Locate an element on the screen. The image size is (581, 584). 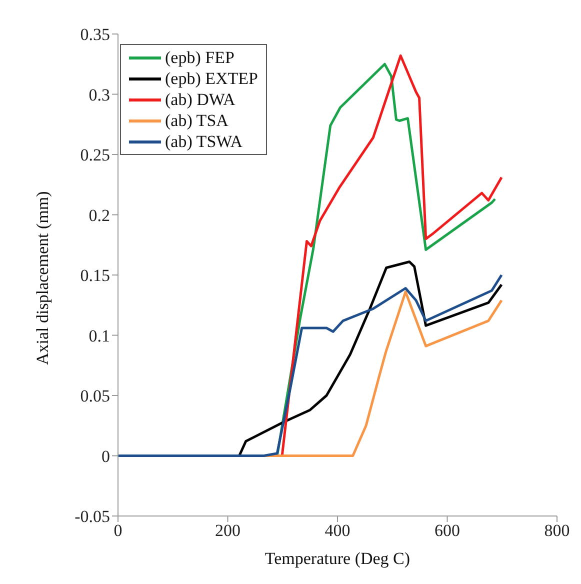
legend-label: (ab) TSWA is located at coordinates (204, 141).